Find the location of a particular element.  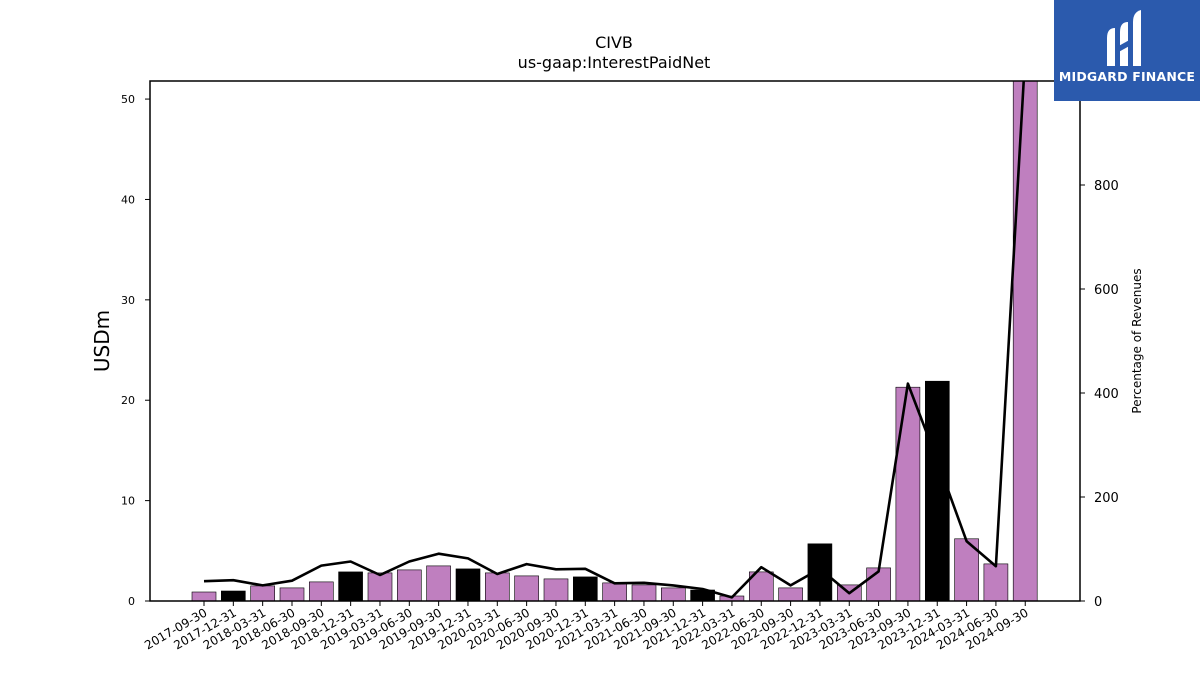

chart-title: CIVB is located at coordinates (614, 42).